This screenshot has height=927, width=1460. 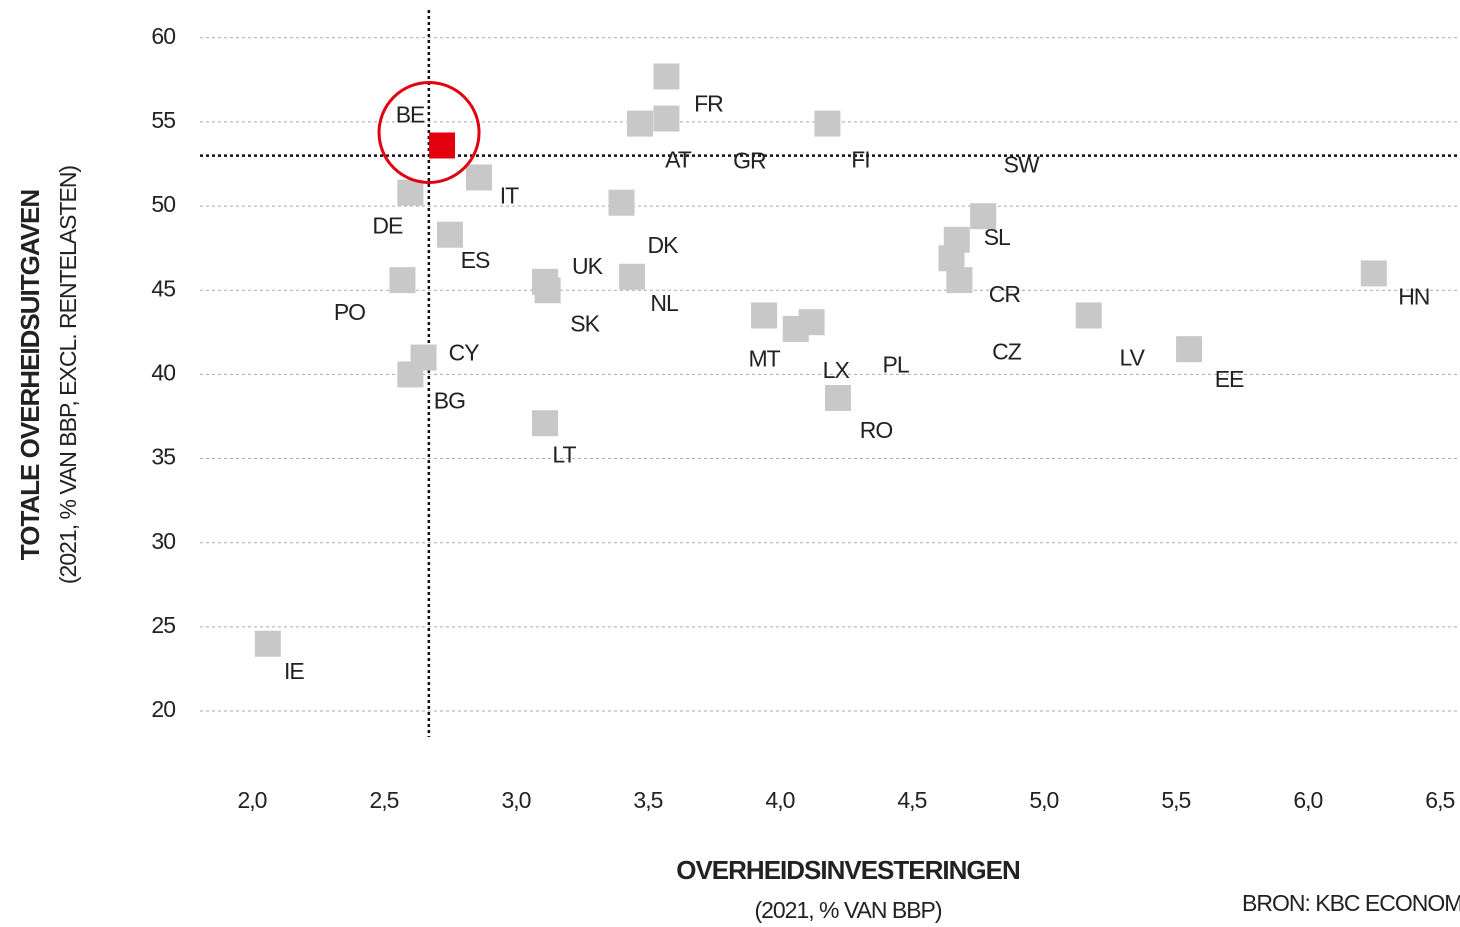 I want to click on y-tick-label: 50, so click(x=163, y=204).